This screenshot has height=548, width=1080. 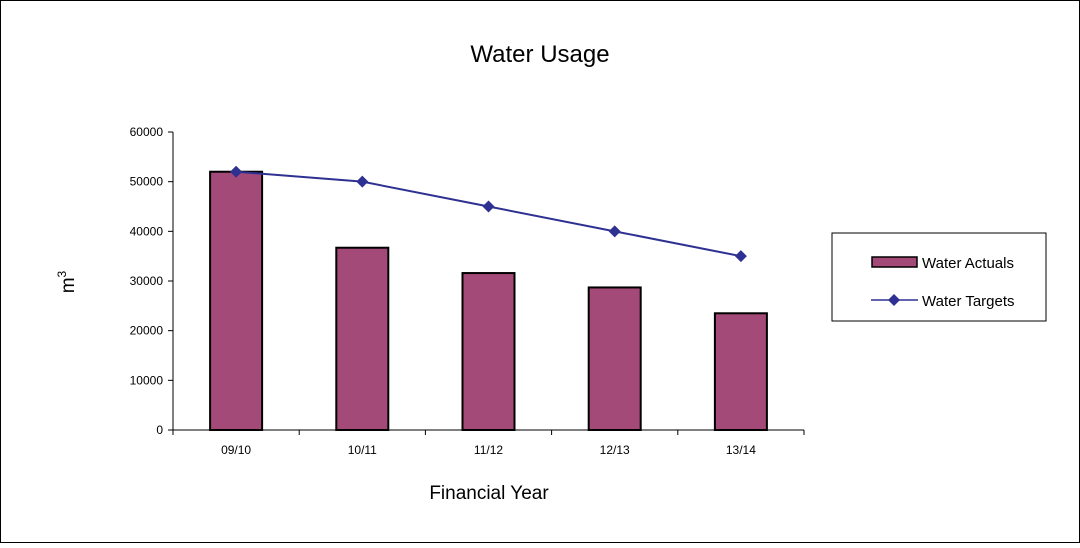 What do you see at coordinates (968, 263) in the screenshot?
I see `legend-label-water-actuals: Water Actuals` at bounding box center [968, 263].